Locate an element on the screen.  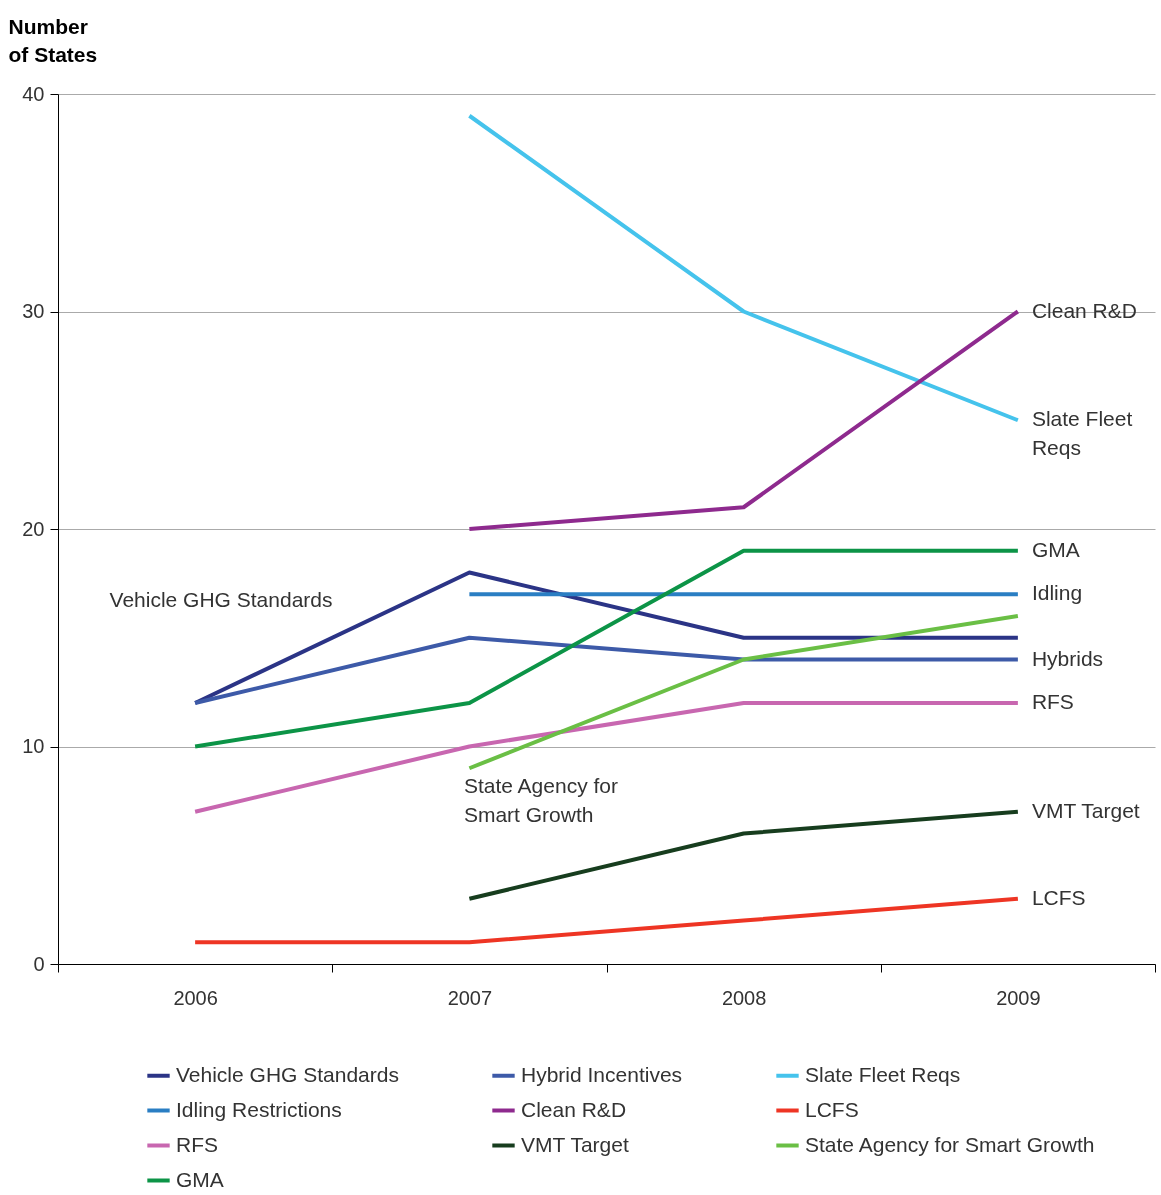
annotation: Vehicle GHG Standards is located at coordinates (221, 600).